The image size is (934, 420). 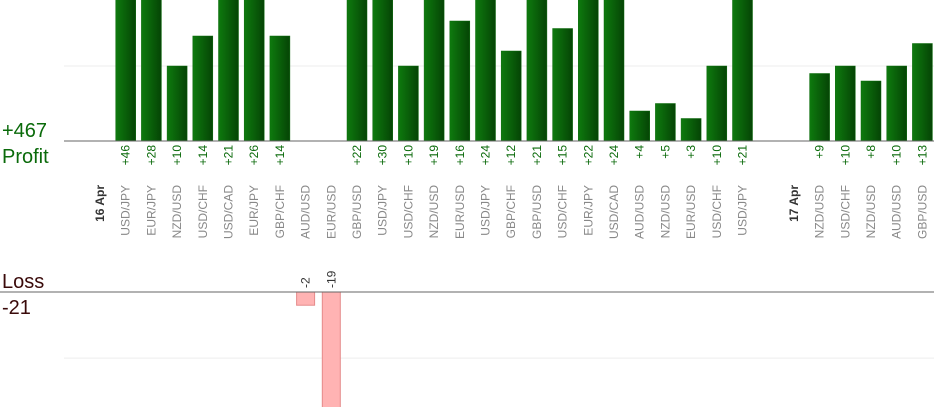 What do you see at coordinates (511, 155) in the screenshot?
I see `value-label: +12` at bounding box center [511, 155].